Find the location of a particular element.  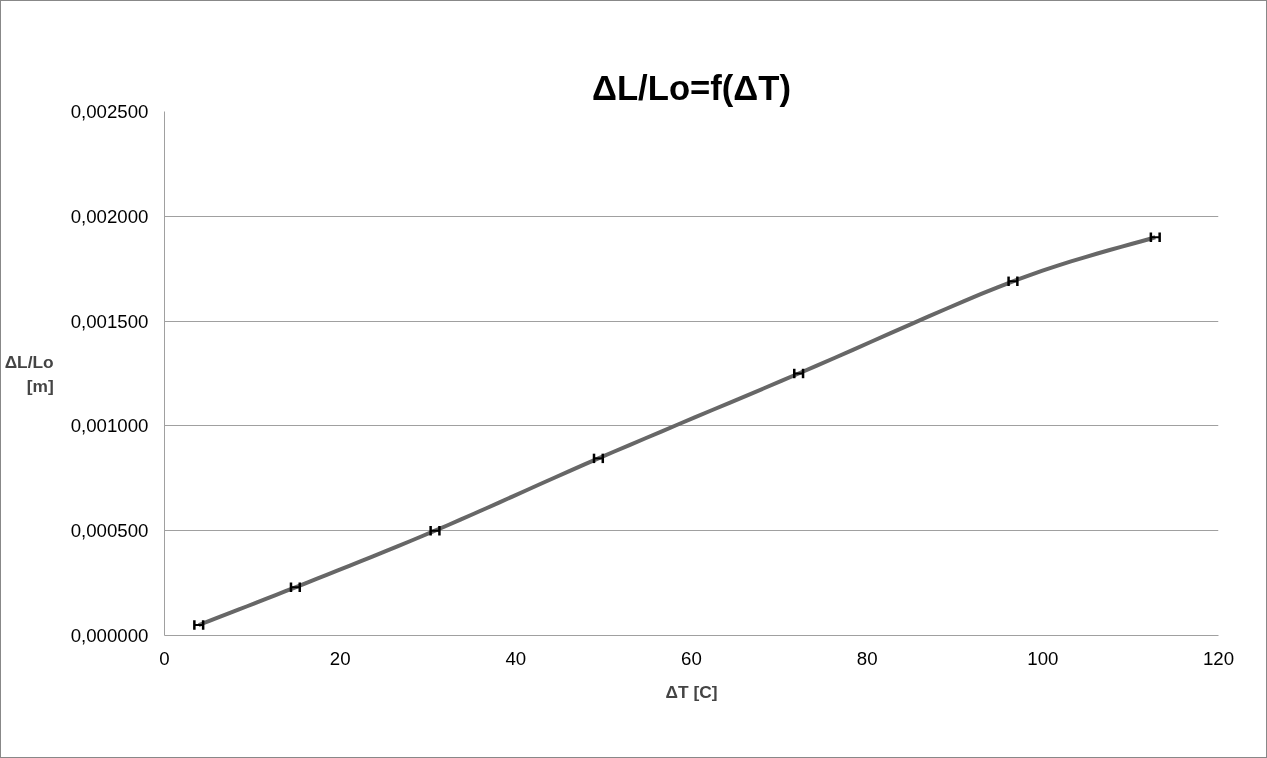

x-tick-label: 40 is located at coordinates (516, 658).